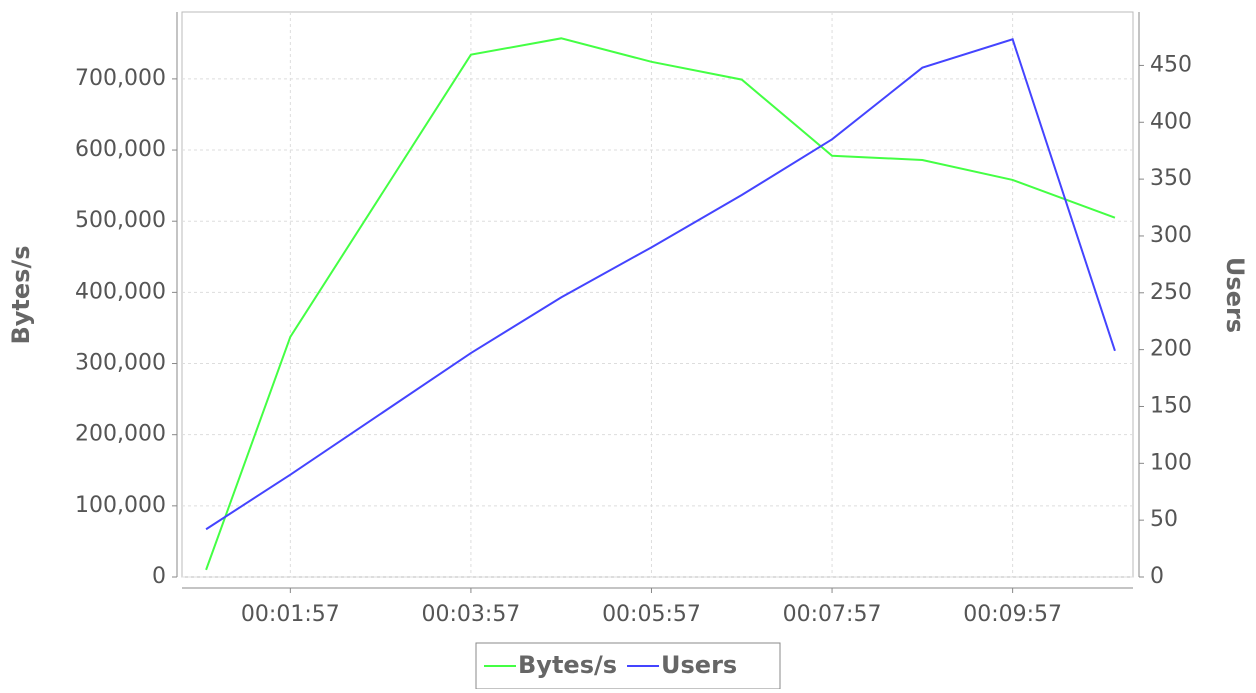 This screenshot has height=693, width=1256. I want to click on y-tick-label: 600,000, so click(120, 149).